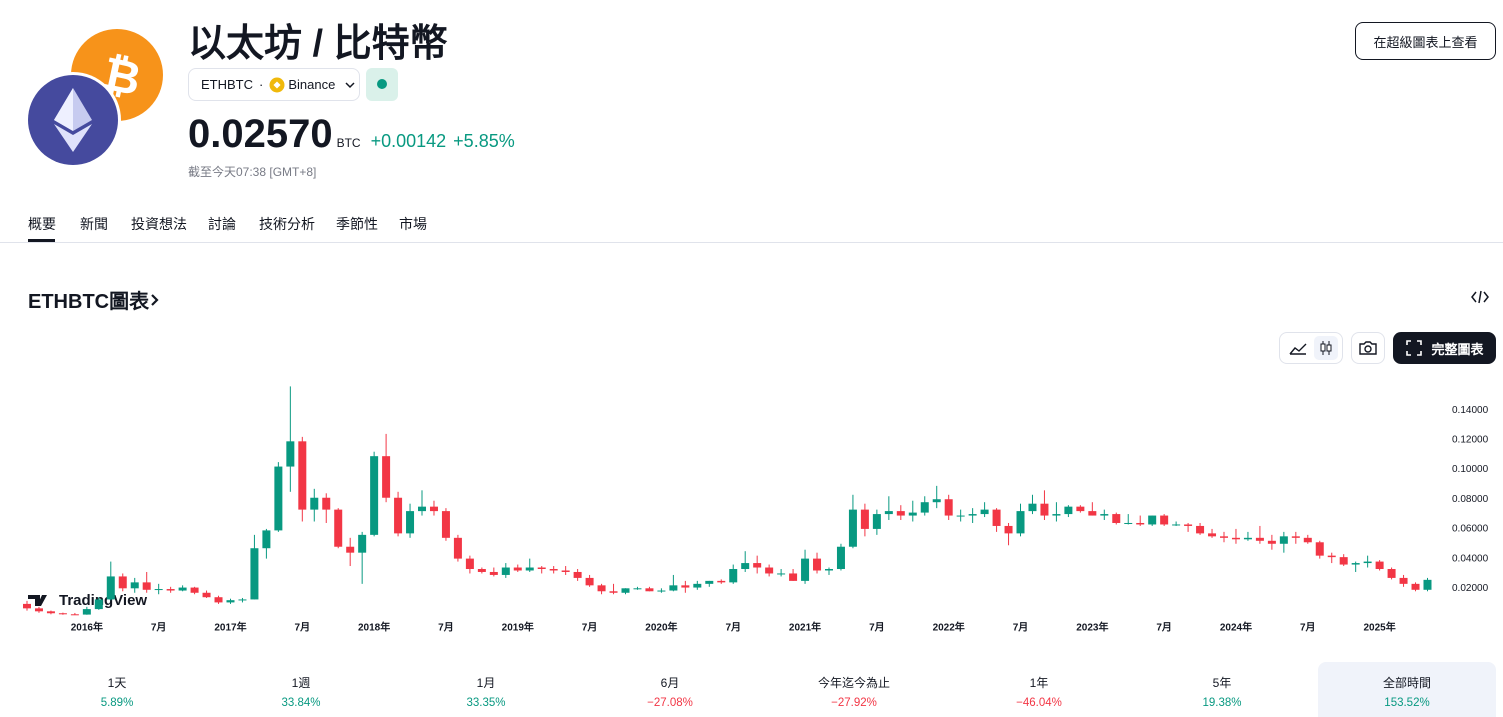  I want to click on logos: ₿, so click(94, 98).